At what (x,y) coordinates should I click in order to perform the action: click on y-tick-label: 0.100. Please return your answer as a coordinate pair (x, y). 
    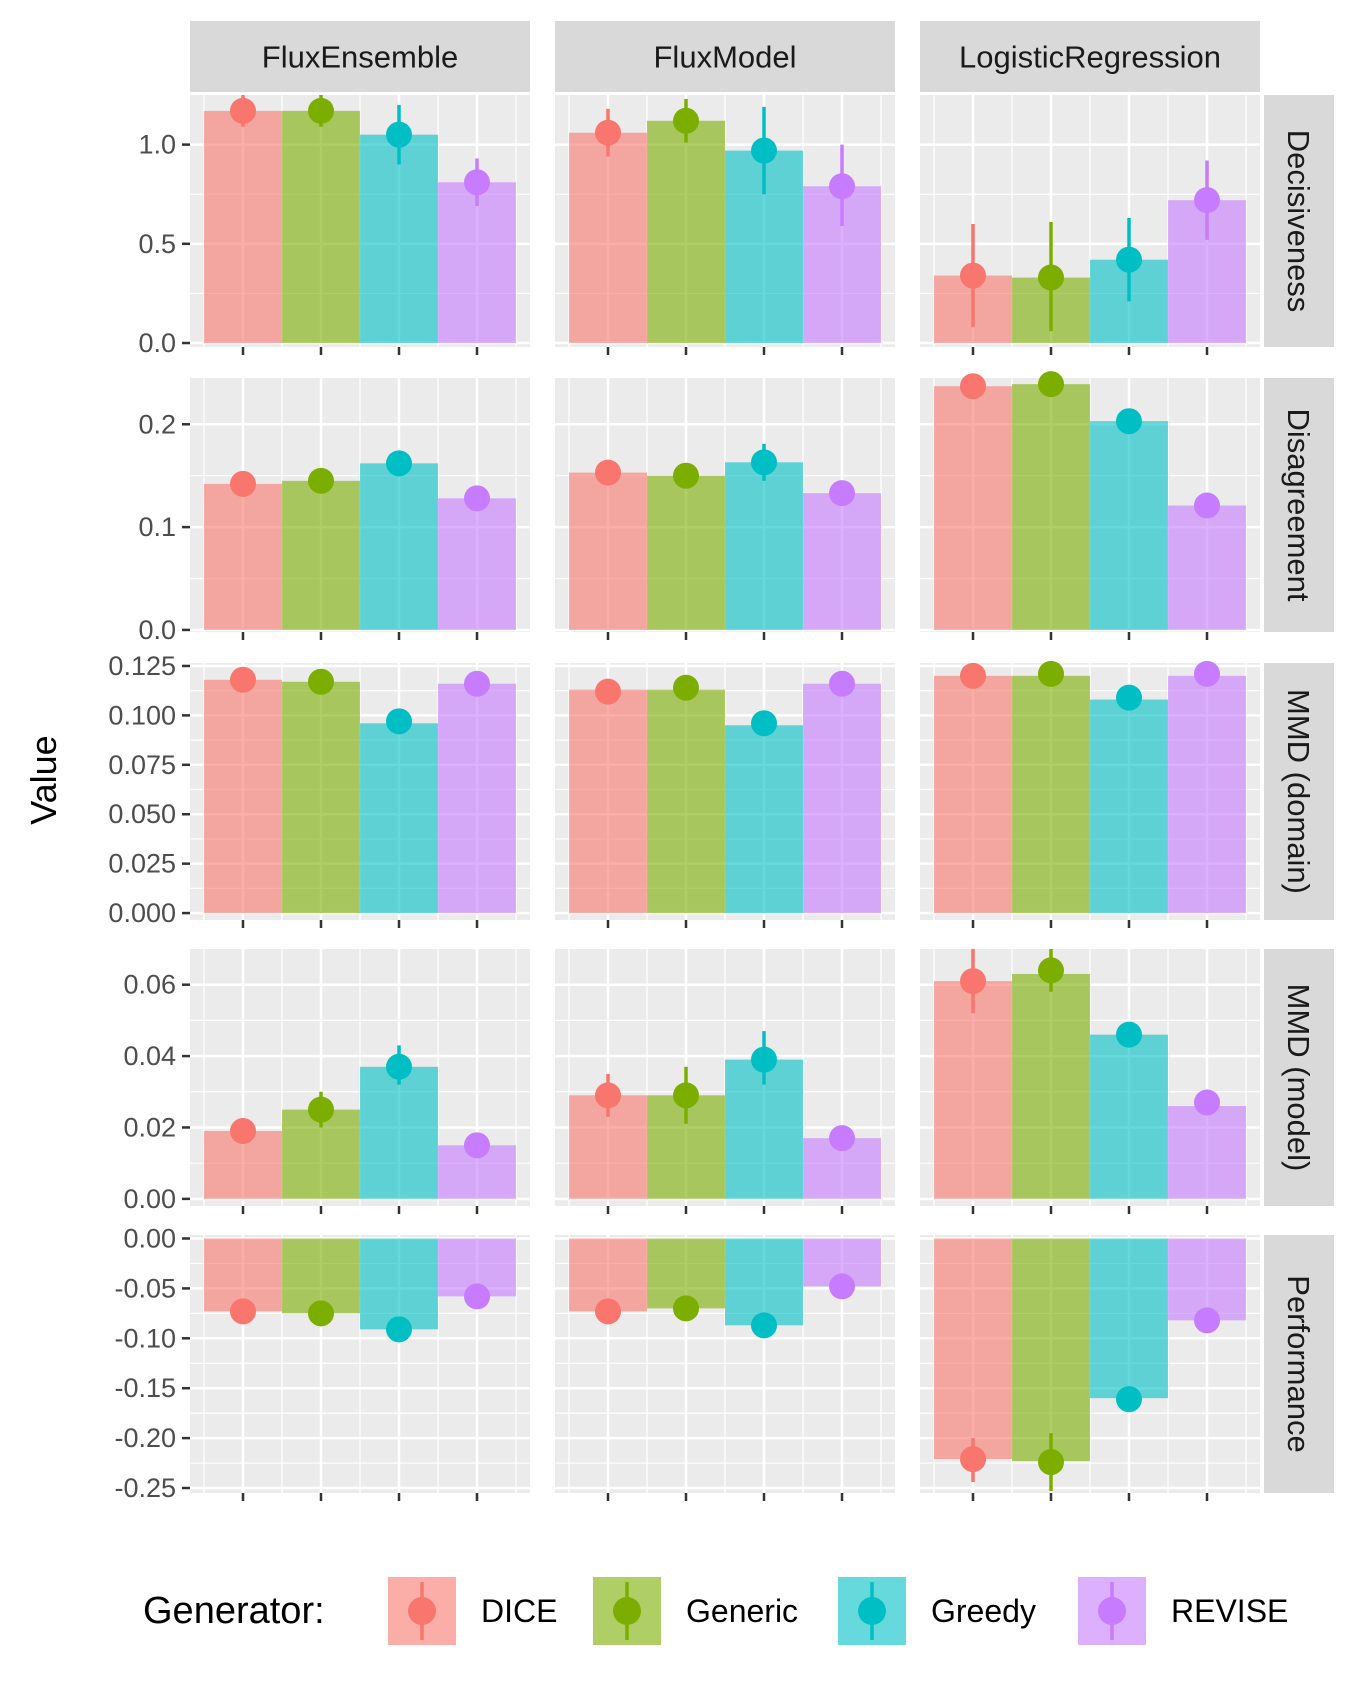
    Looking at the image, I should click on (142, 715).